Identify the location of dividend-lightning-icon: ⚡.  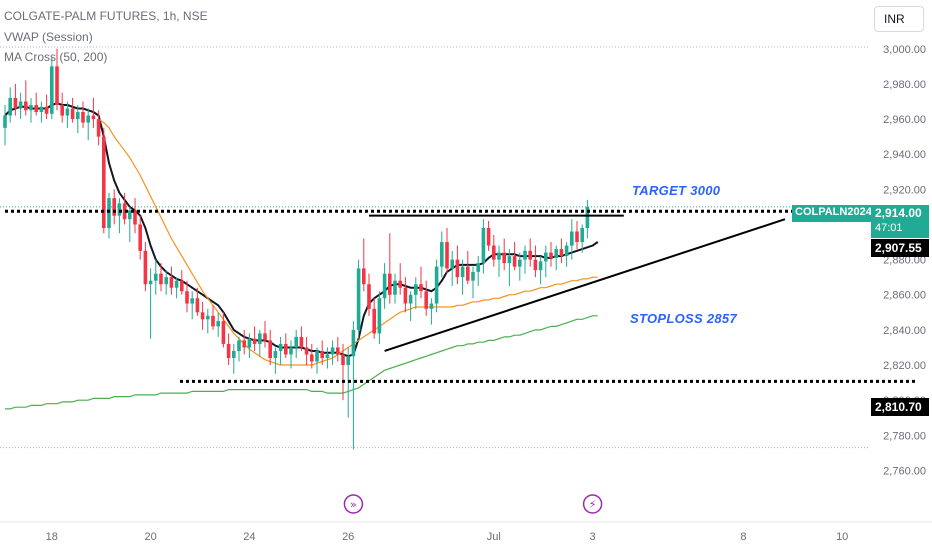
(592, 504).